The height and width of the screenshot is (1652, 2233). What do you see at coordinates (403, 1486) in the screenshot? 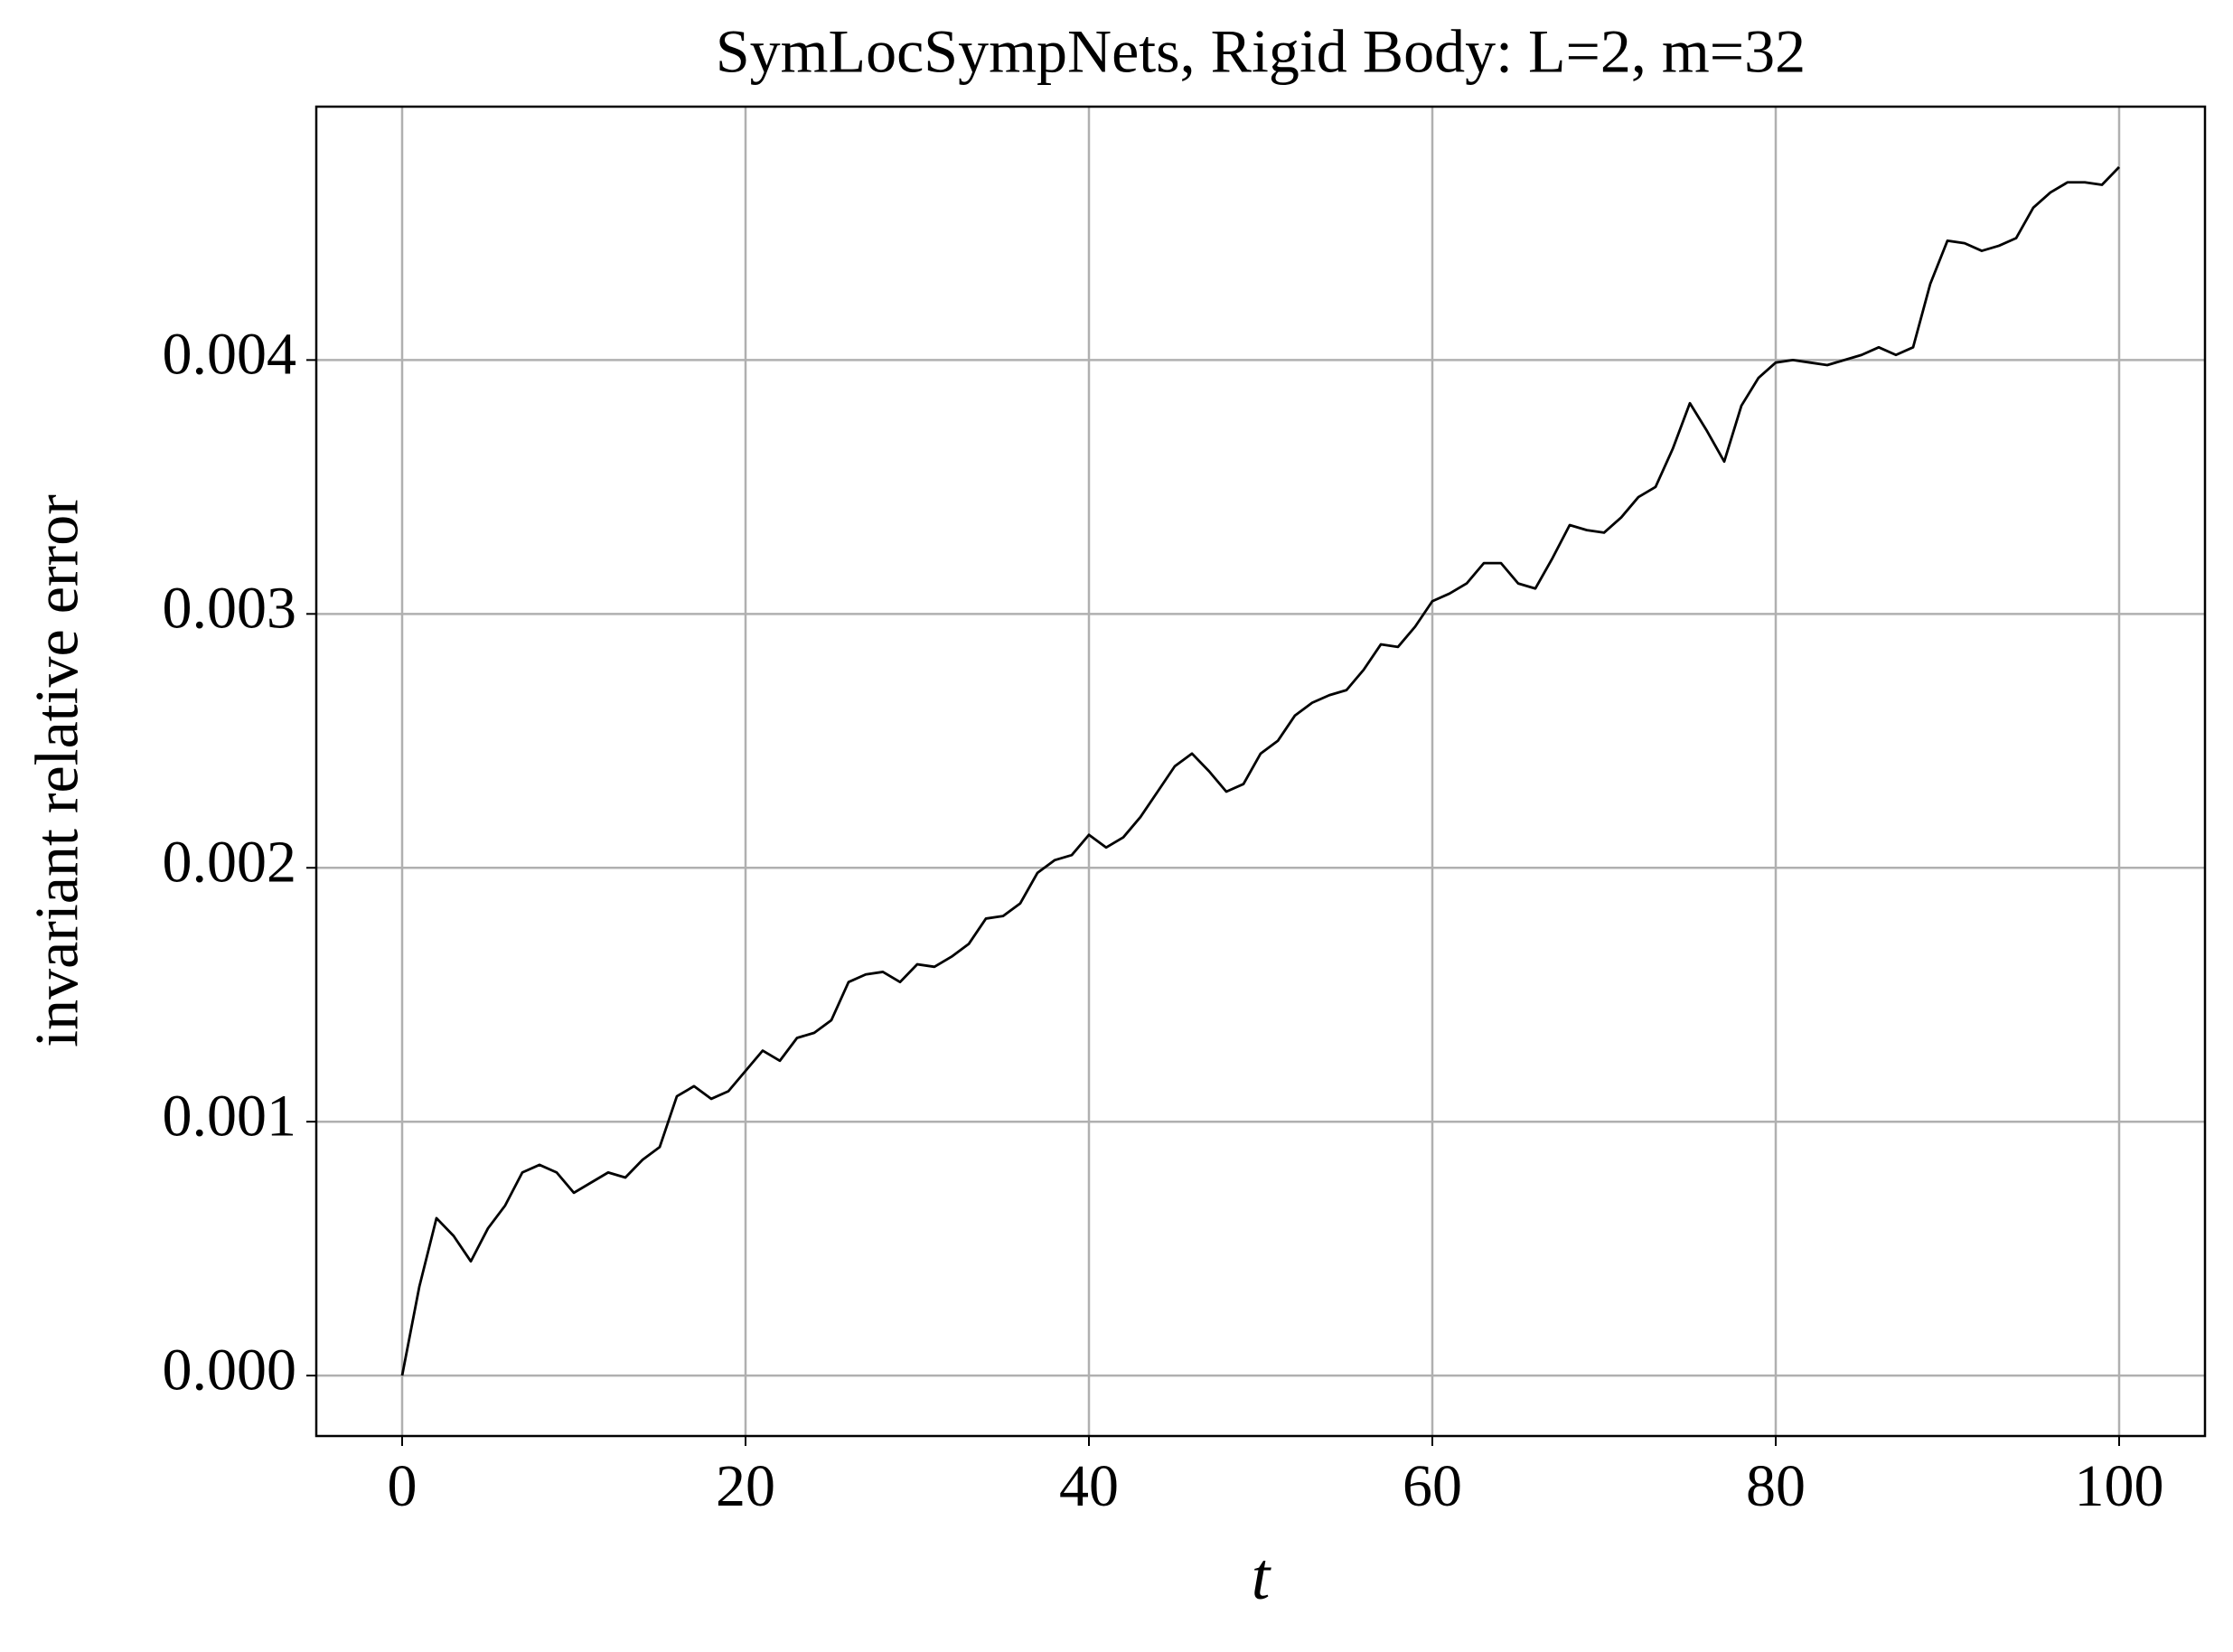
I see `x-tick-label: 0` at bounding box center [403, 1486].